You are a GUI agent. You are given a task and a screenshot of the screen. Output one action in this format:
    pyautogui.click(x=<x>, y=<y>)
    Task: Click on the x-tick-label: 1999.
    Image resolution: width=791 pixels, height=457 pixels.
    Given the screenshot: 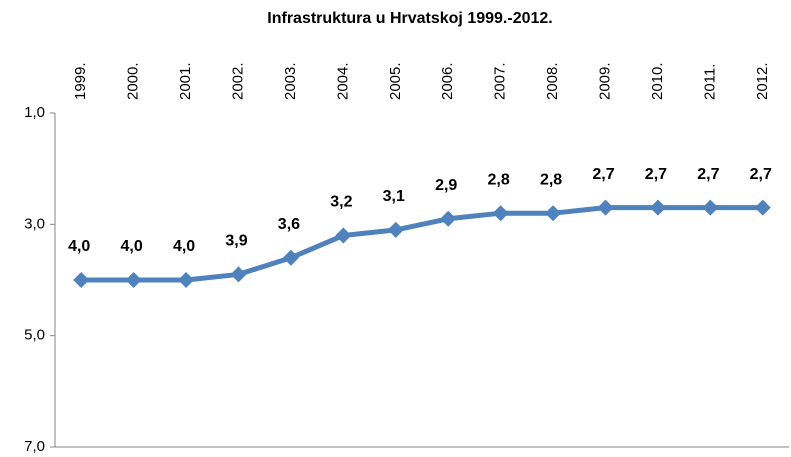 What is the action you would take?
    pyautogui.click(x=80, y=81)
    